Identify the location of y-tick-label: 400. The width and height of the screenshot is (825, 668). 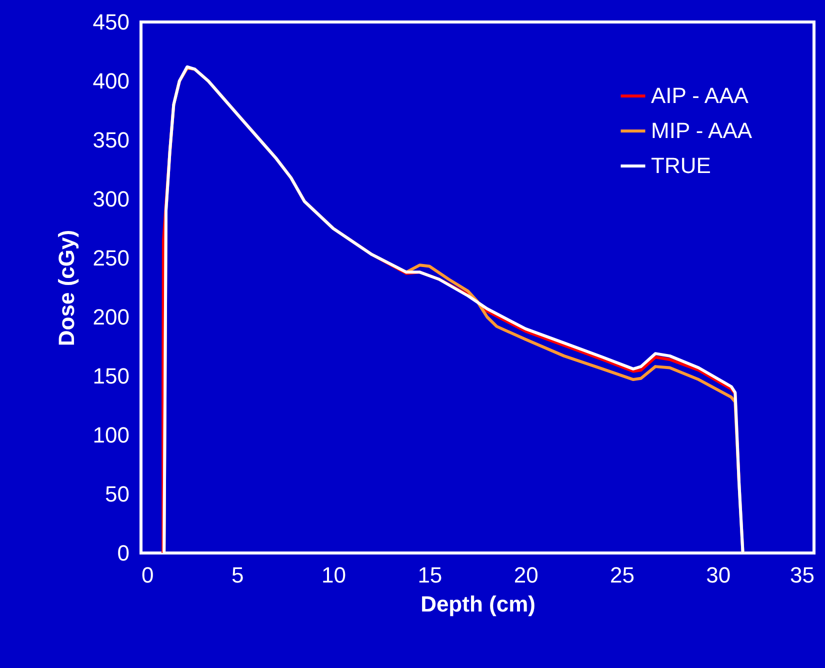
(111, 81).